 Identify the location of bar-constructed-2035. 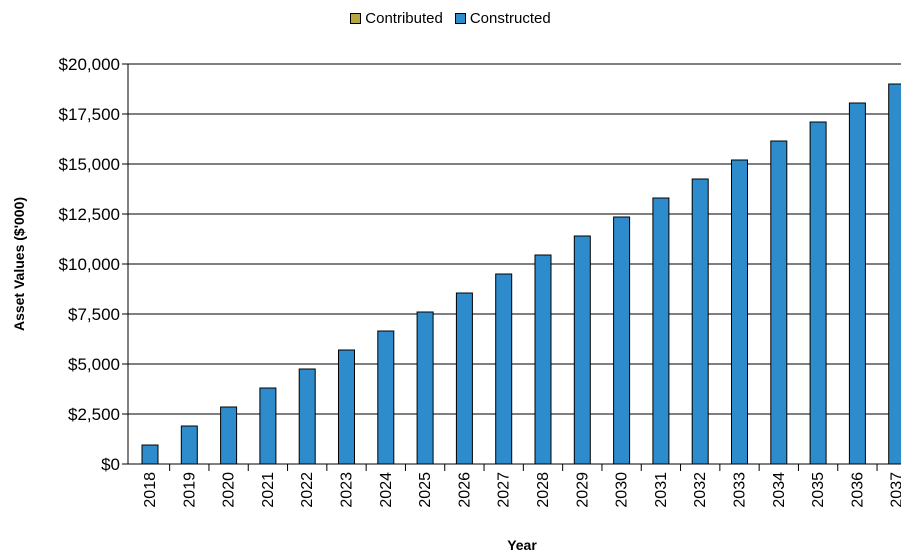
(818, 293).